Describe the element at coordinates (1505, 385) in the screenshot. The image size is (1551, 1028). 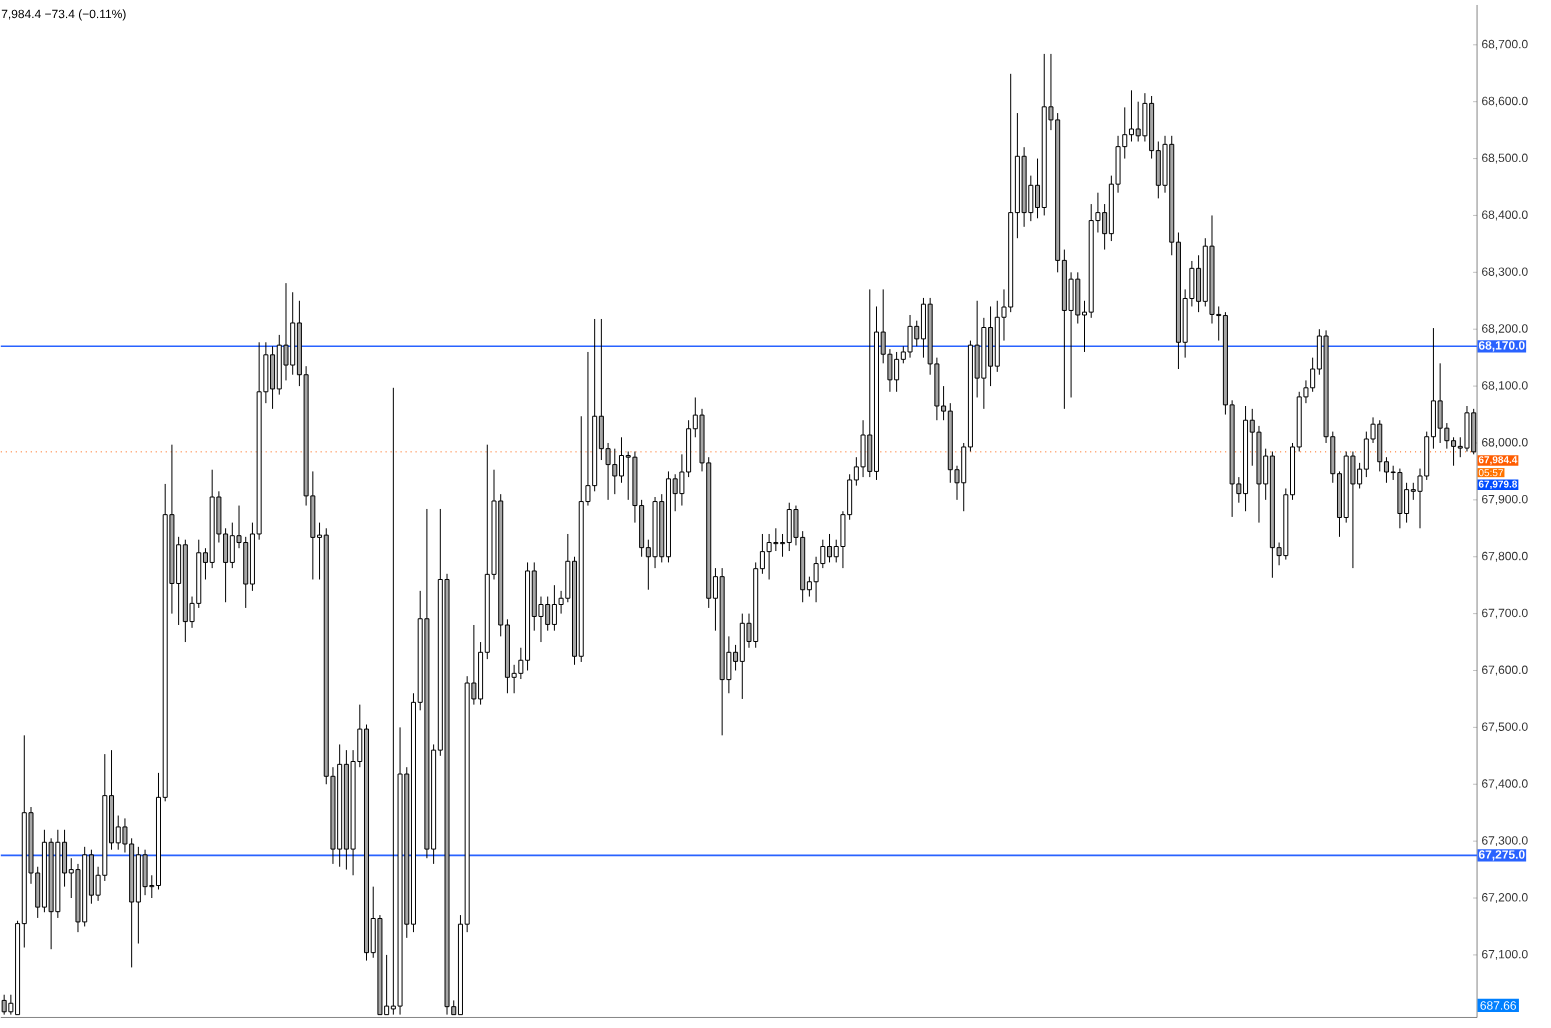
I see `y-tick-label: 68,100.0` at that location.